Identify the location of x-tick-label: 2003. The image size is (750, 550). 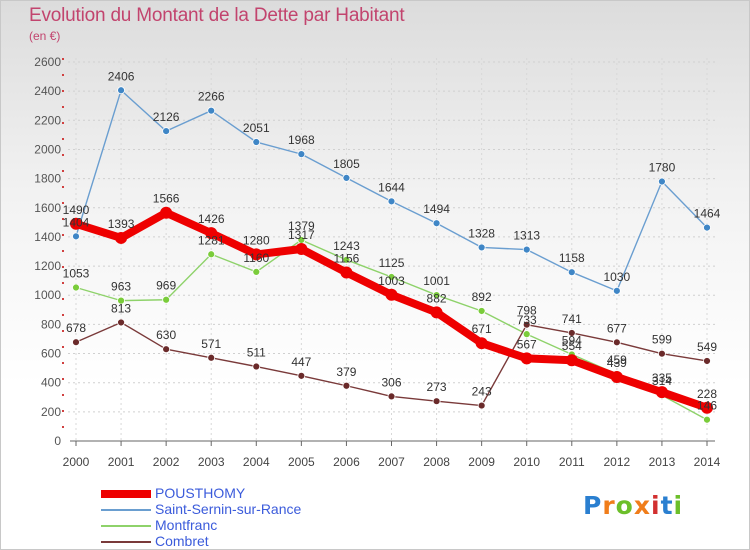
(211, 462).